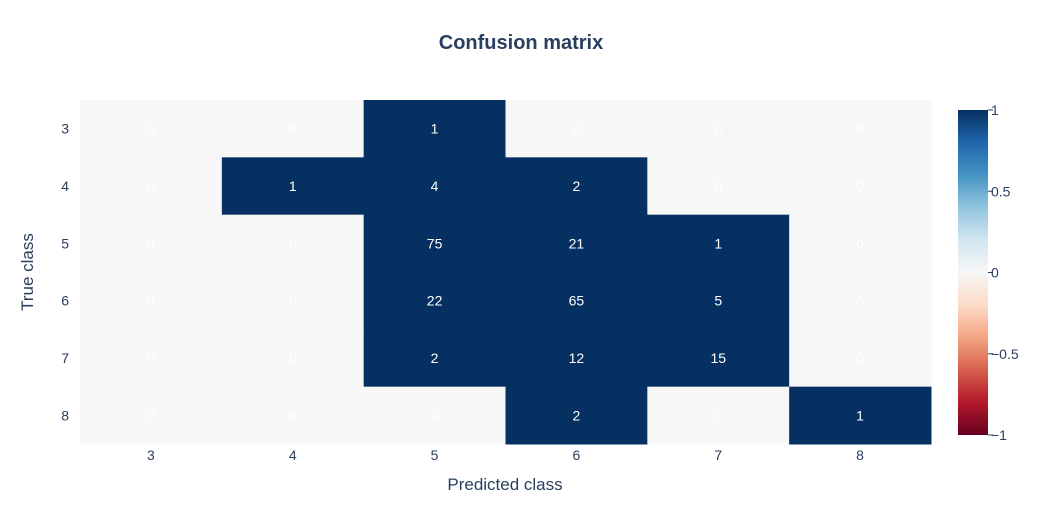 The width and height of the screenshot is (1043, 525). I want to click on cell-value-label: 65, so click(577, 301).